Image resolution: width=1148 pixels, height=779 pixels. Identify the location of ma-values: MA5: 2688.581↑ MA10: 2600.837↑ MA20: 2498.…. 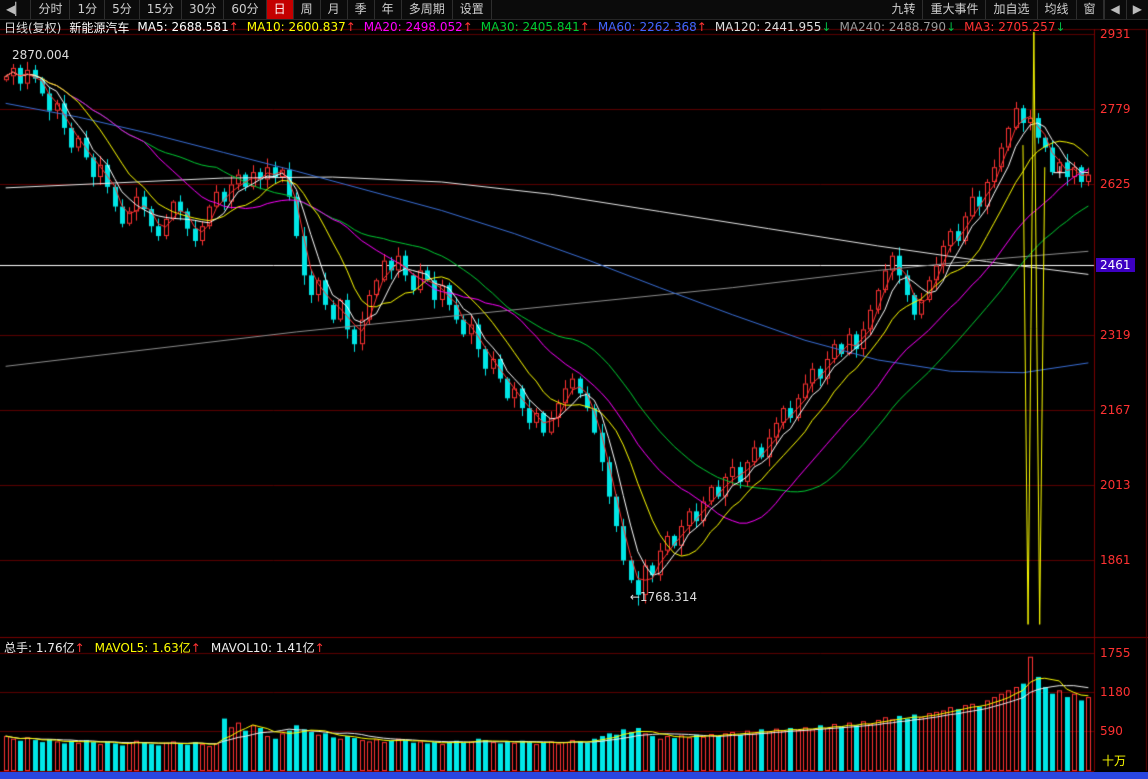
(601, 27).